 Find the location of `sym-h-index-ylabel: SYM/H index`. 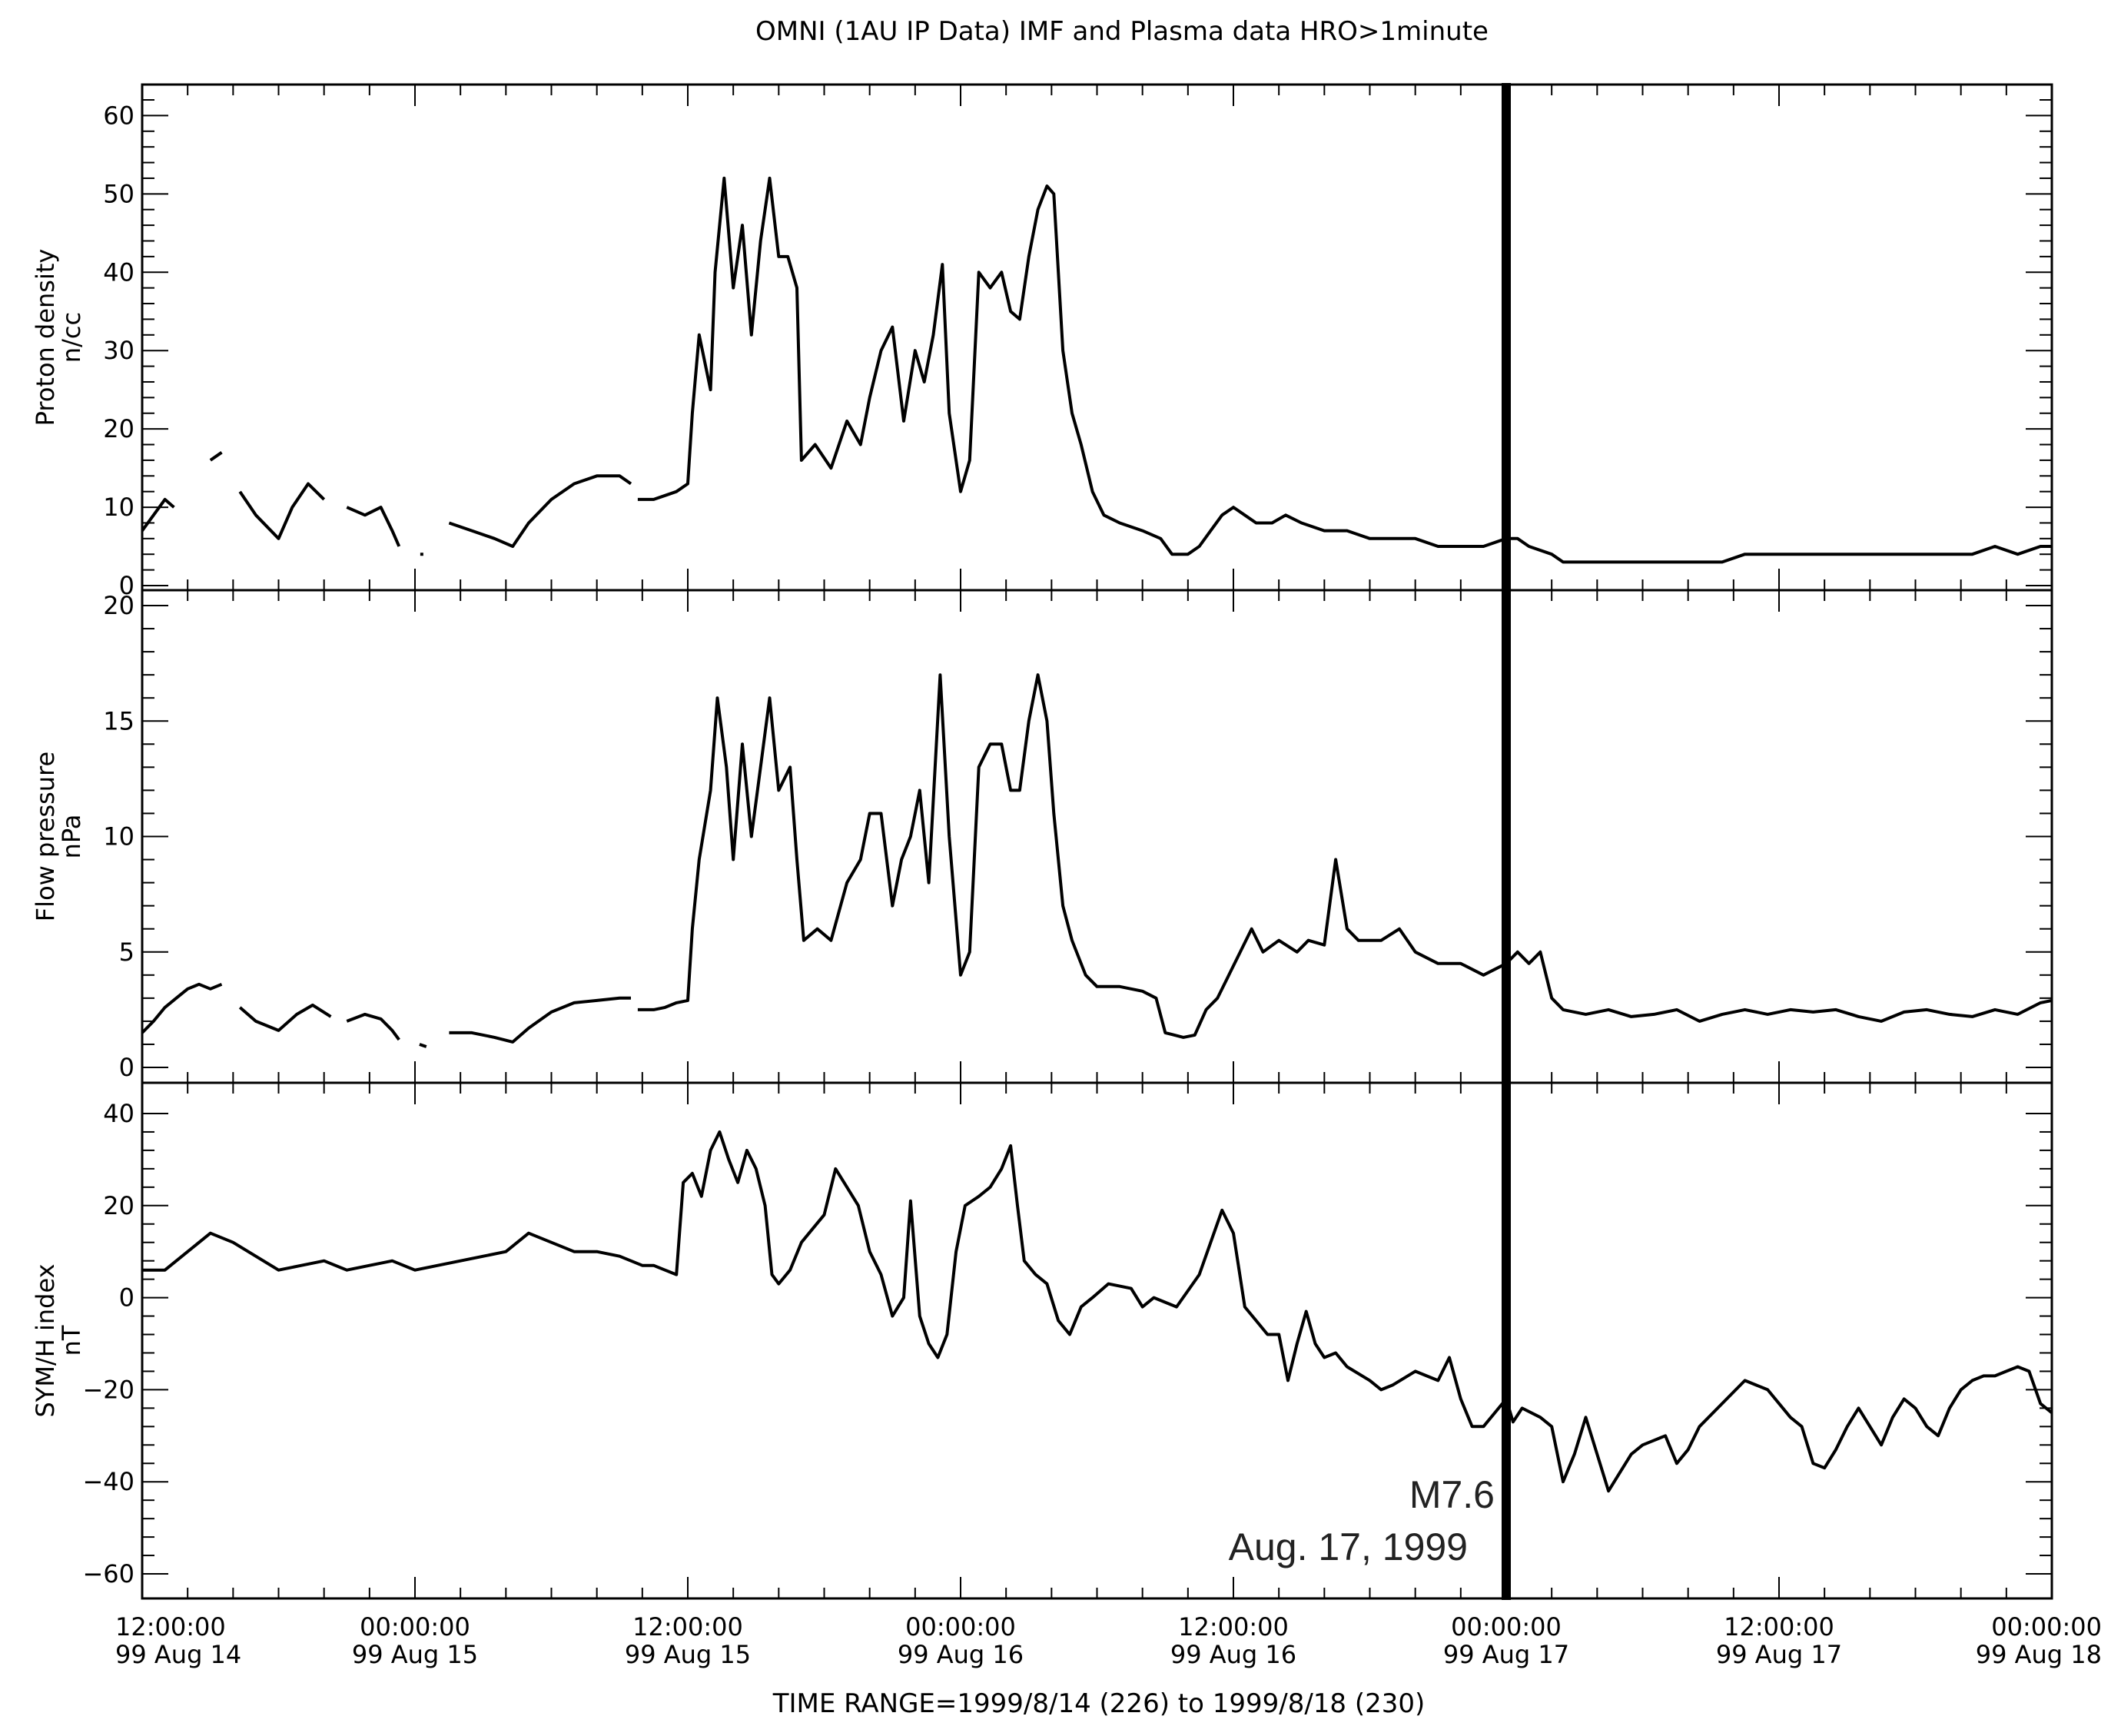

sym-h-index-ylabel: SYM/H index is located at coordinates (45, 1340).